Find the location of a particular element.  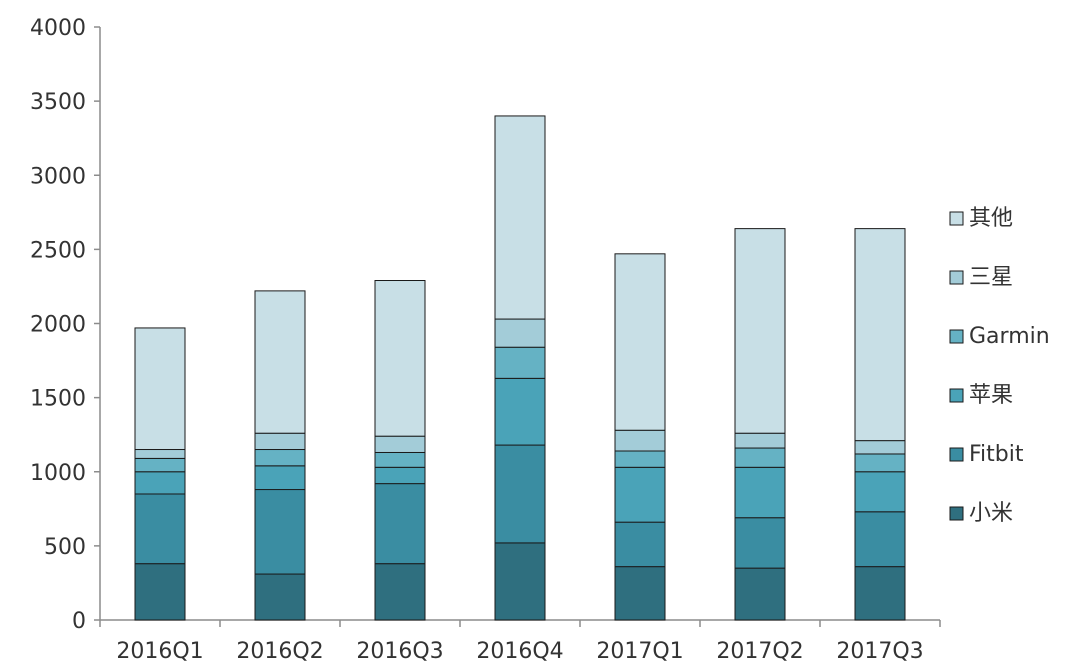

y-tick-label: 3000 is located at coordinates (58, 176).